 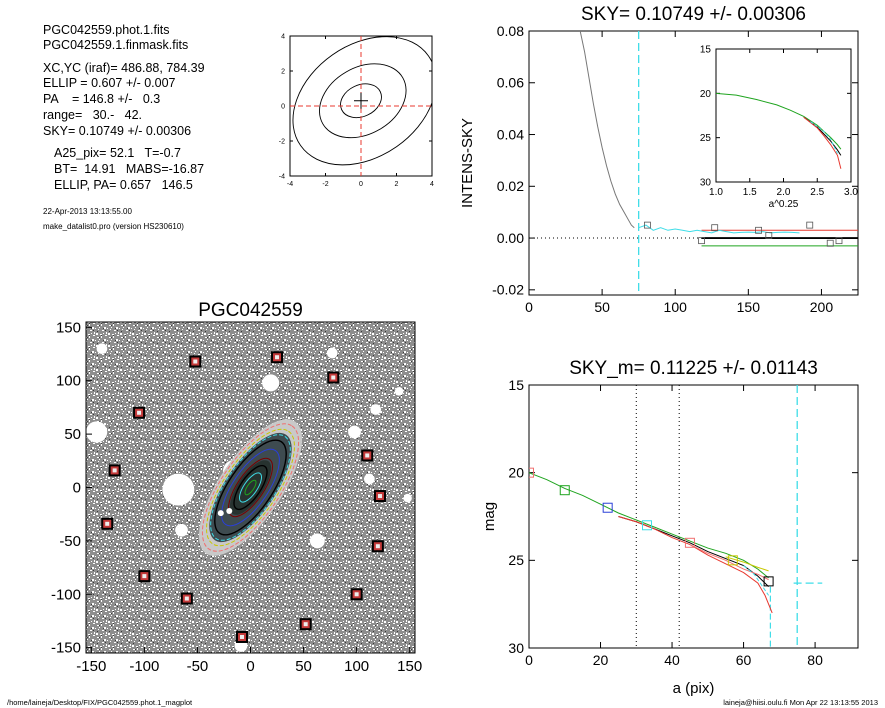 I want to click on y-tick-label: 2, so click(x=283, y=71).